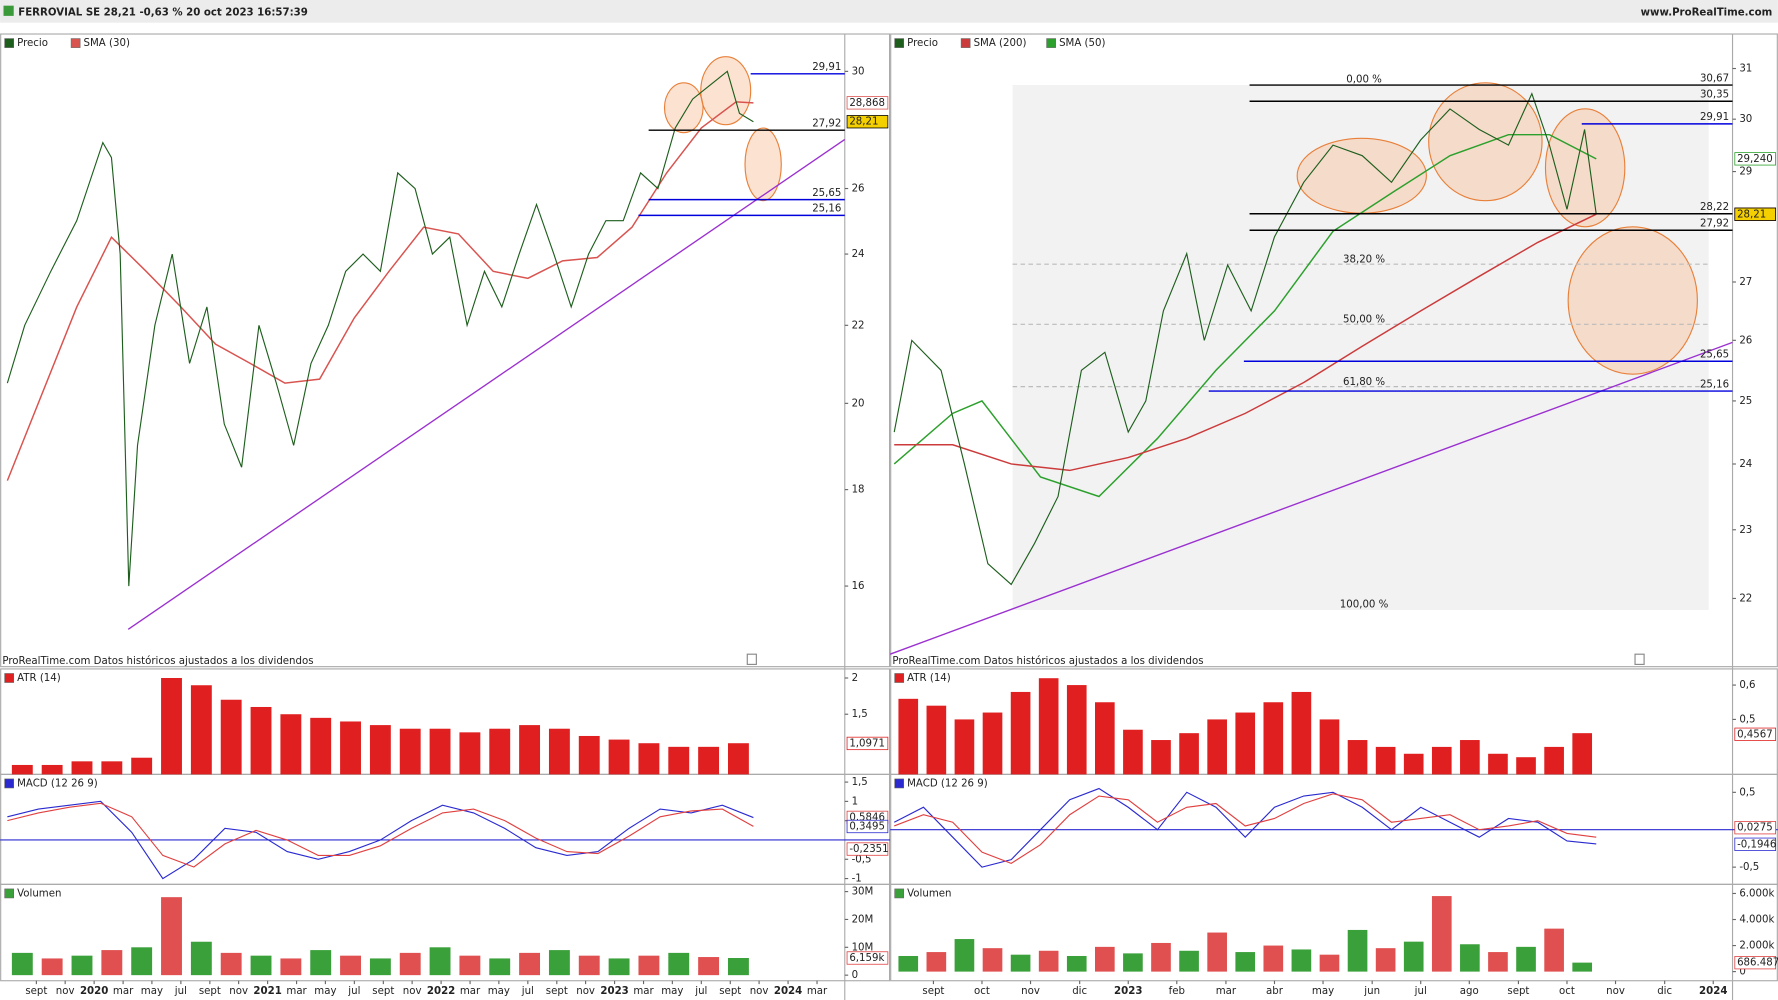  What do you see at coordinates (380, 840) in the screenshot?
I see `macd-line` at bounding box center [380, 840].